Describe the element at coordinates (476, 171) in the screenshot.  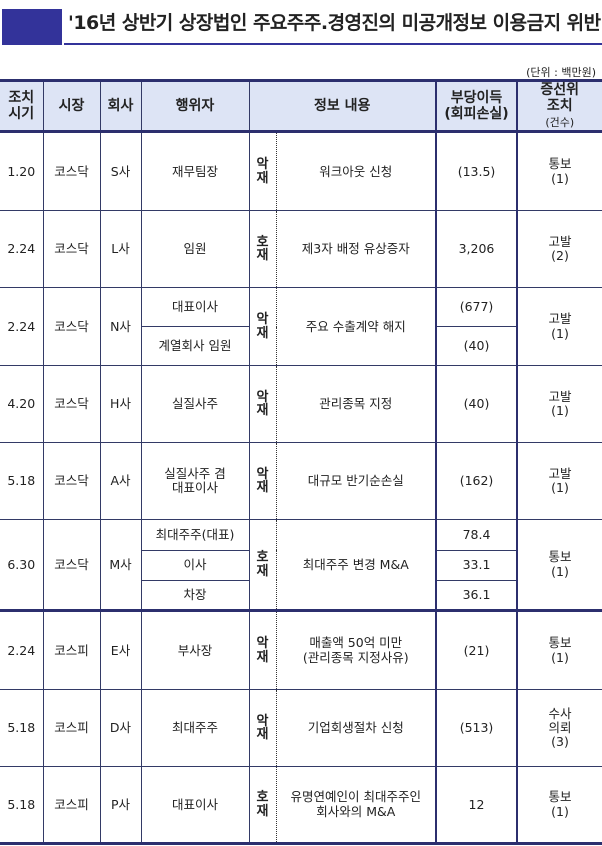
I see `cell-gain: (13.5)` at that location.